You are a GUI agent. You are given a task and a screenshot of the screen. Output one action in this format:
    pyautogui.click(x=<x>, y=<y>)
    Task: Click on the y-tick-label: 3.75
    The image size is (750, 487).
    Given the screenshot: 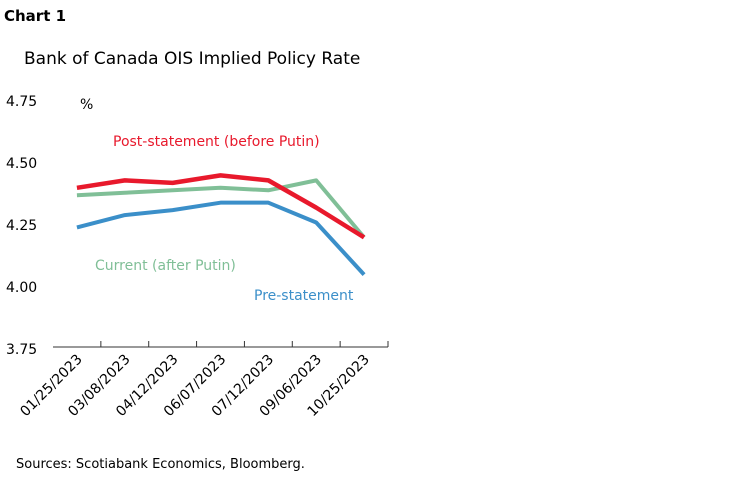 What is the action you would take?
    pyautogui.click(x=21, y=350)
    